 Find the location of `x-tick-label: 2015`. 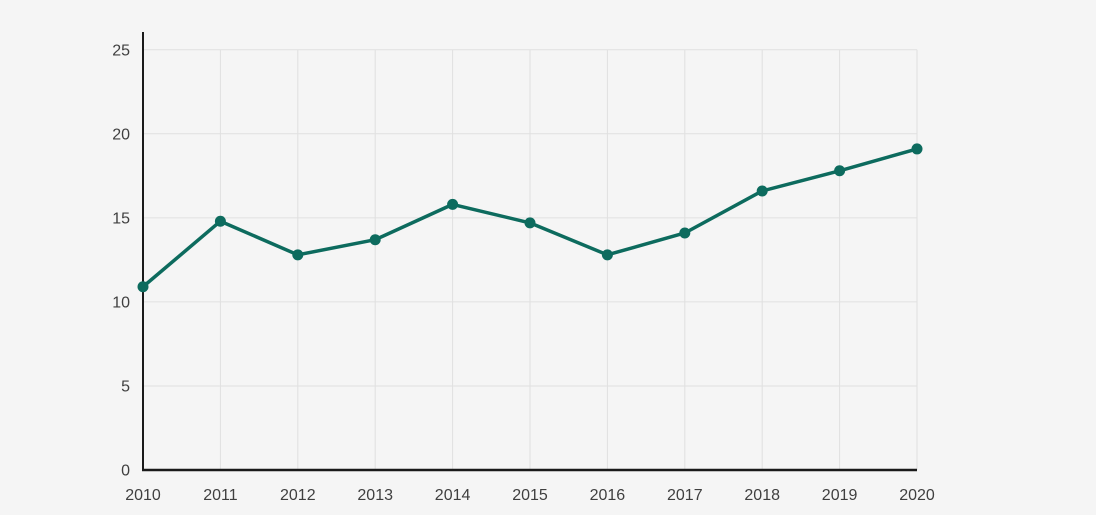

x-tick-label: 2015 is located at coordinates (530, 495).